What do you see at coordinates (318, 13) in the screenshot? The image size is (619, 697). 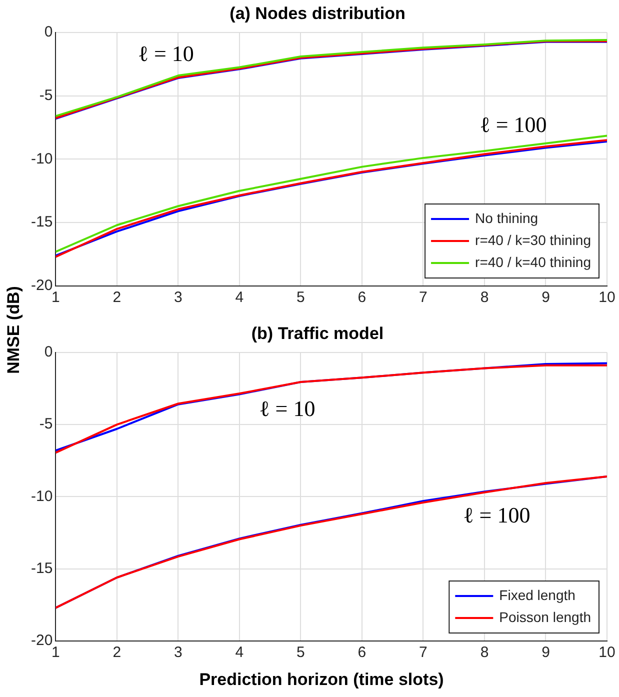 I see `chart-title: (a) Nodes distribution` at bounding box center [318, 13].